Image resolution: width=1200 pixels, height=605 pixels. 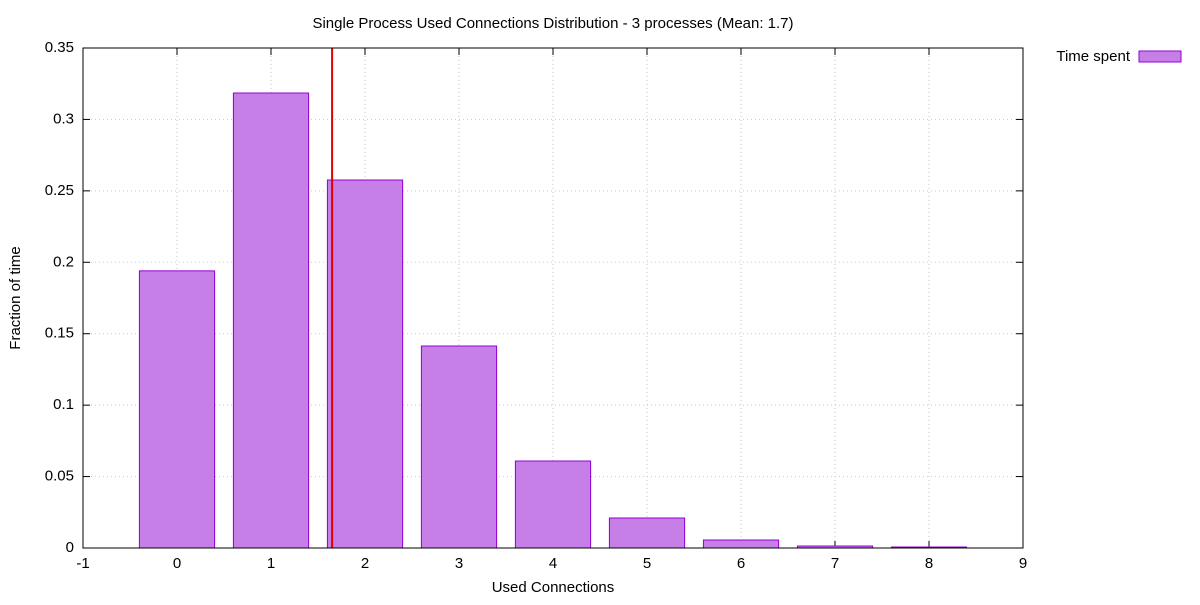 What do you see at coordinates (59, 190) in the screenshot?
I see `y-tick-label: 0.25` at bounding box center [59, 190].